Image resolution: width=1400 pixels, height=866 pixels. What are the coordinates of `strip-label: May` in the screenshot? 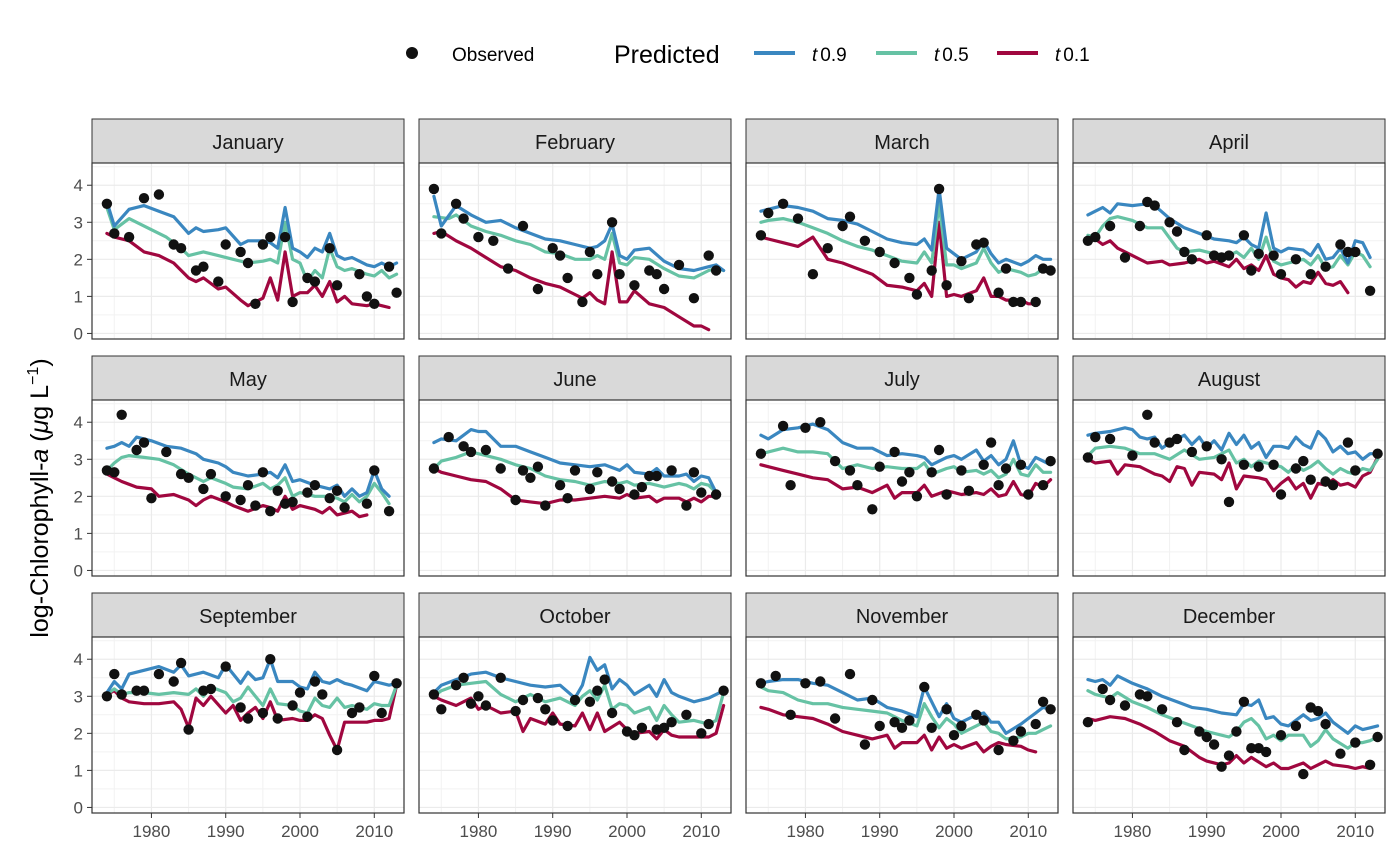 It's located at (248, 380).